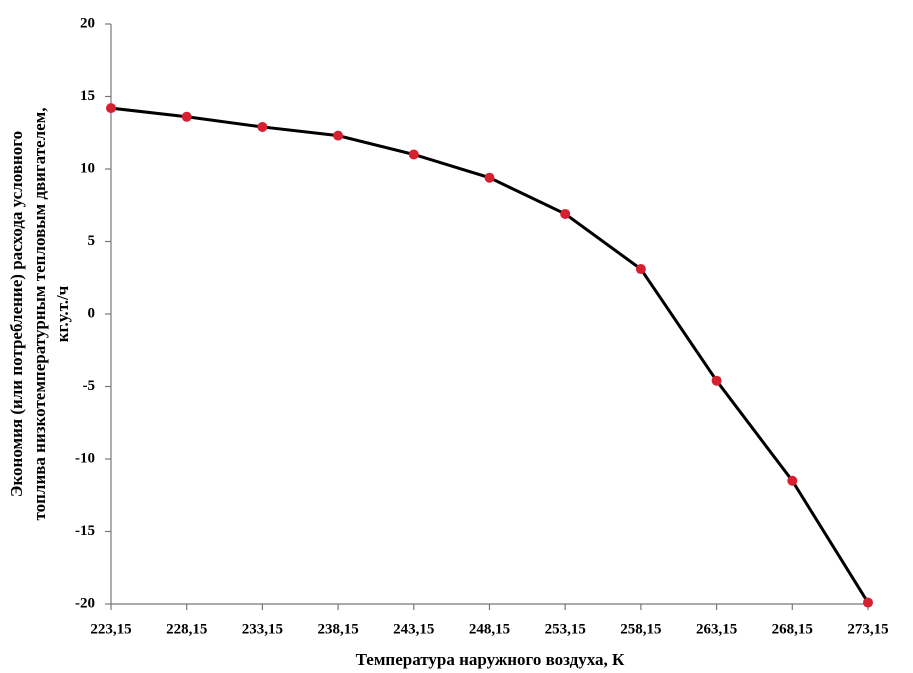 This screenshot has width=913, height=673. I want to click on x-tick-label: 253,15, so click(565, 629).